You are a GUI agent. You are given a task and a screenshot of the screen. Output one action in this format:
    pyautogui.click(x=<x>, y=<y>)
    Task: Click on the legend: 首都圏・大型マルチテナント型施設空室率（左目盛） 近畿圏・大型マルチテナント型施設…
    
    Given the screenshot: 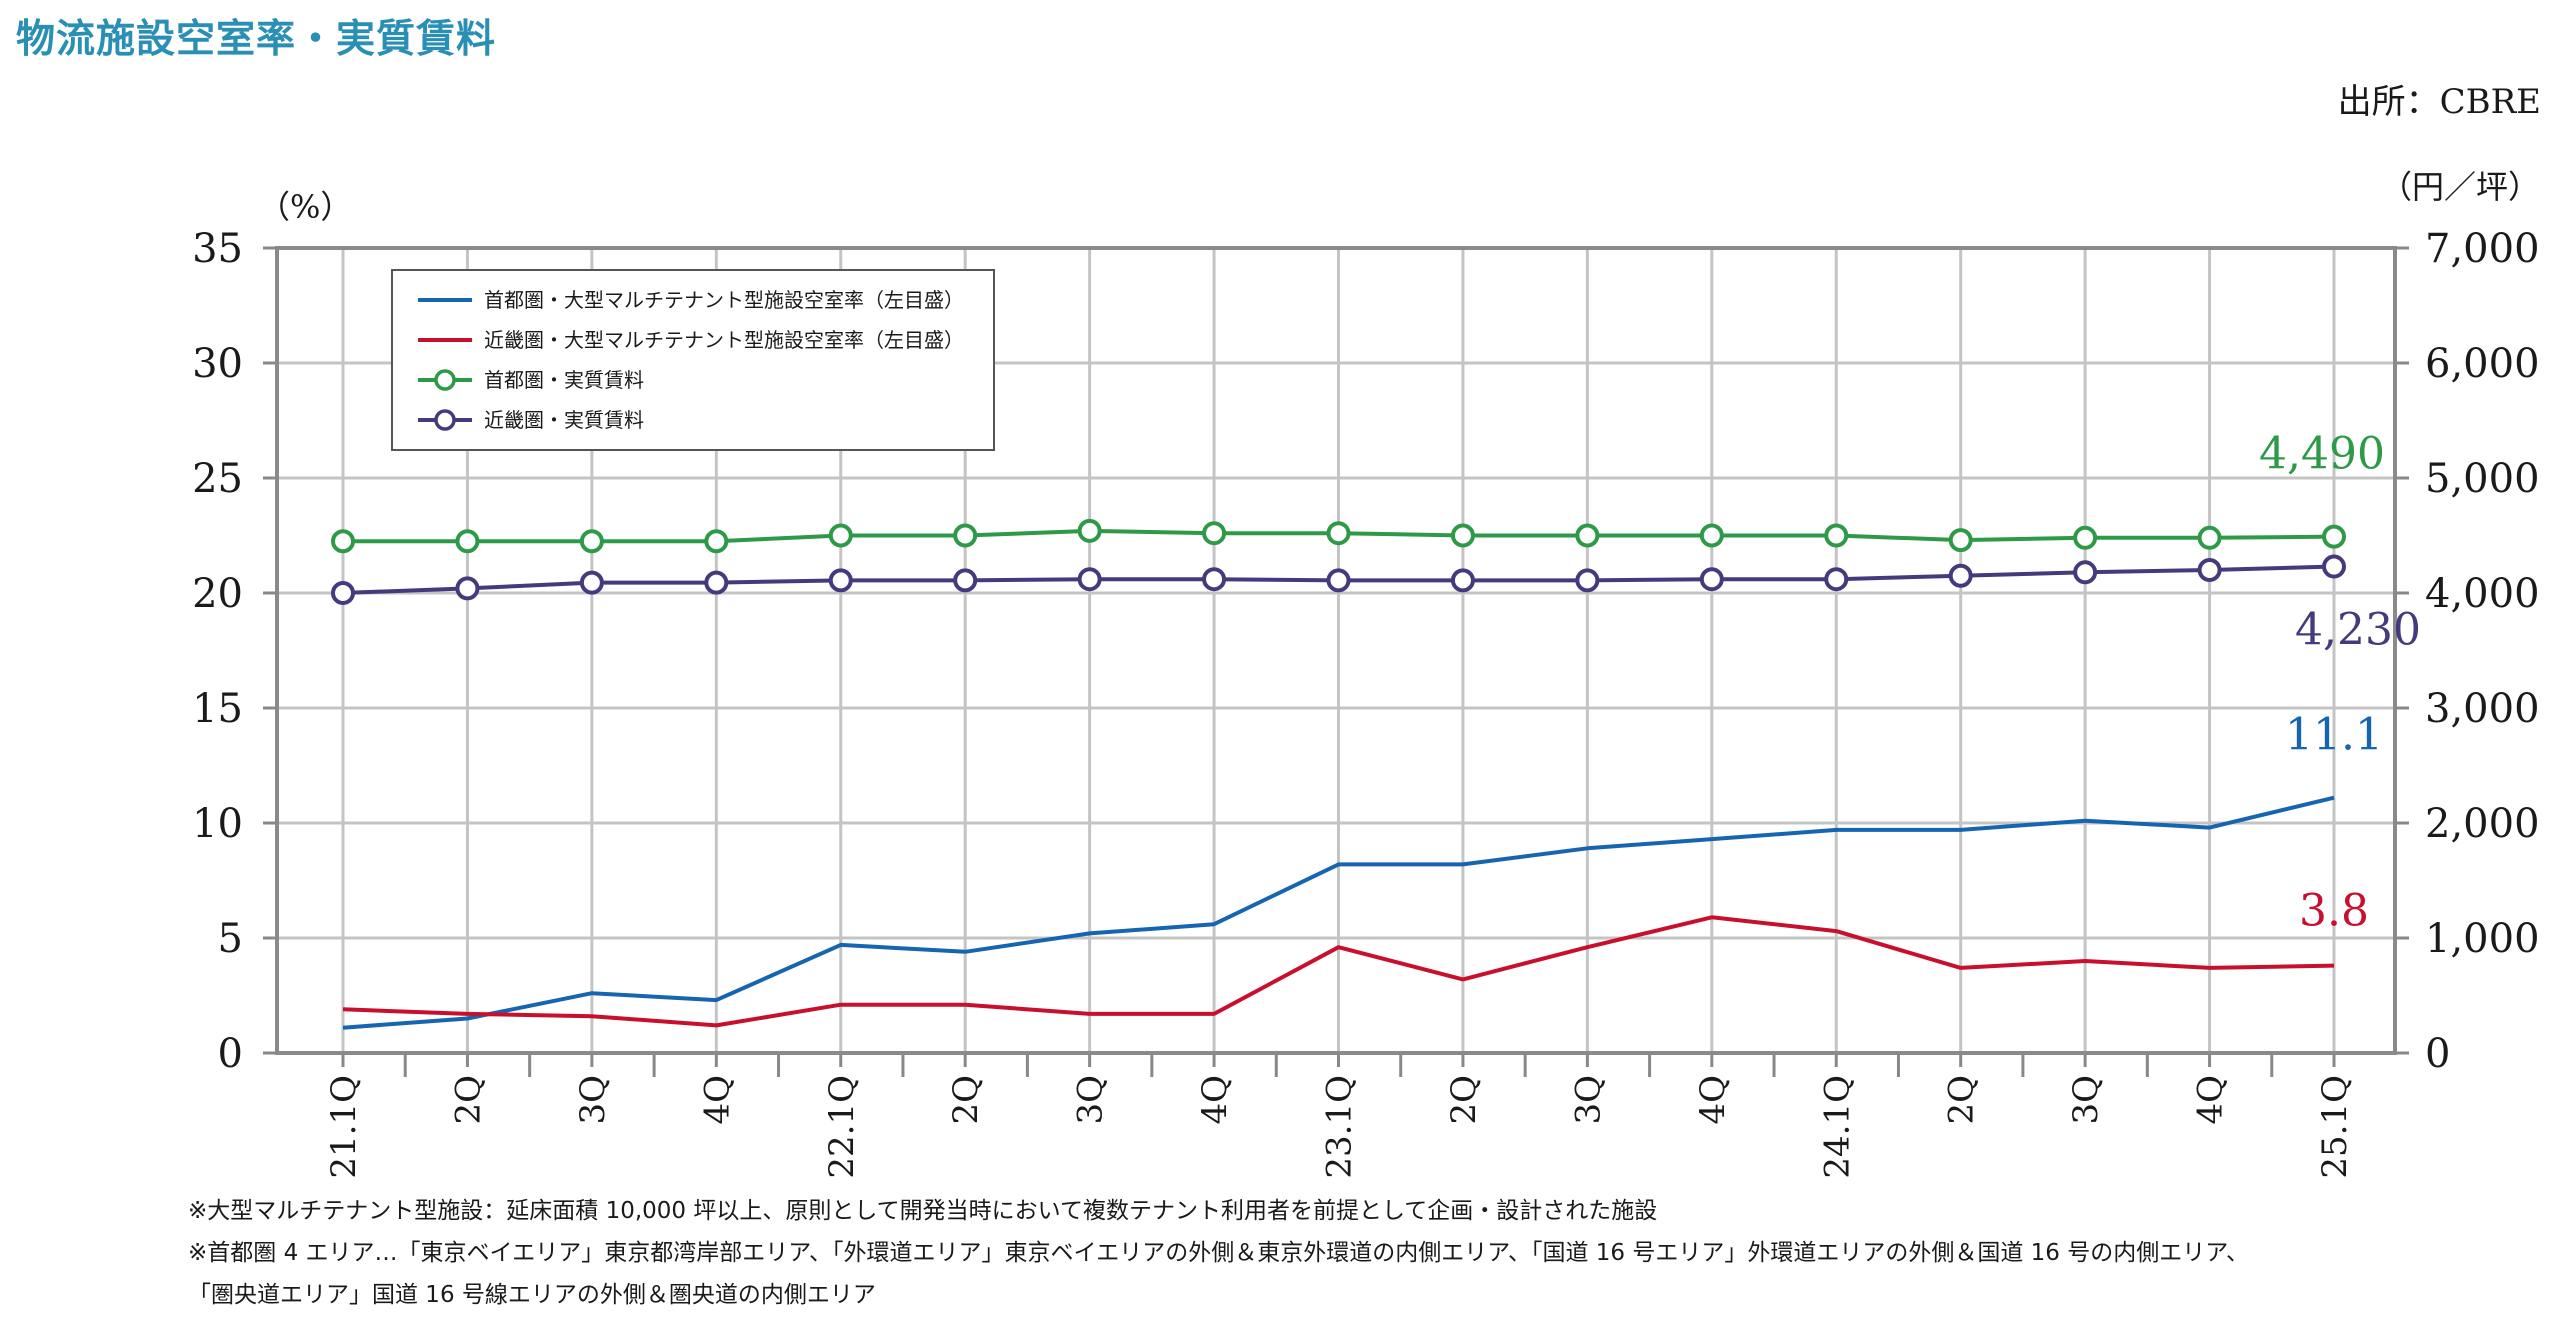 What is the action you would take?
    pyautogui.click(x=693, y=360)
    